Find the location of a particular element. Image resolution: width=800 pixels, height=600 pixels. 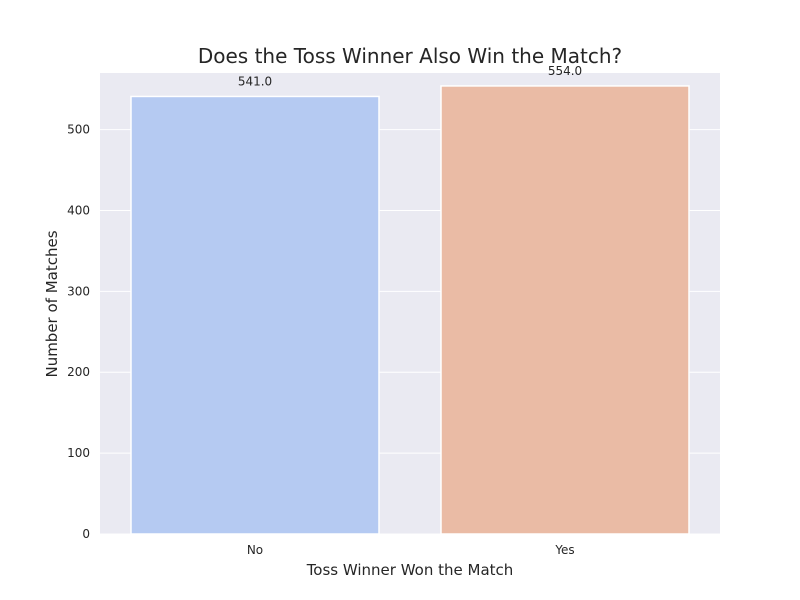

x-axis-label: Toss Winner Won the Match is located at coordinates (410, 570).